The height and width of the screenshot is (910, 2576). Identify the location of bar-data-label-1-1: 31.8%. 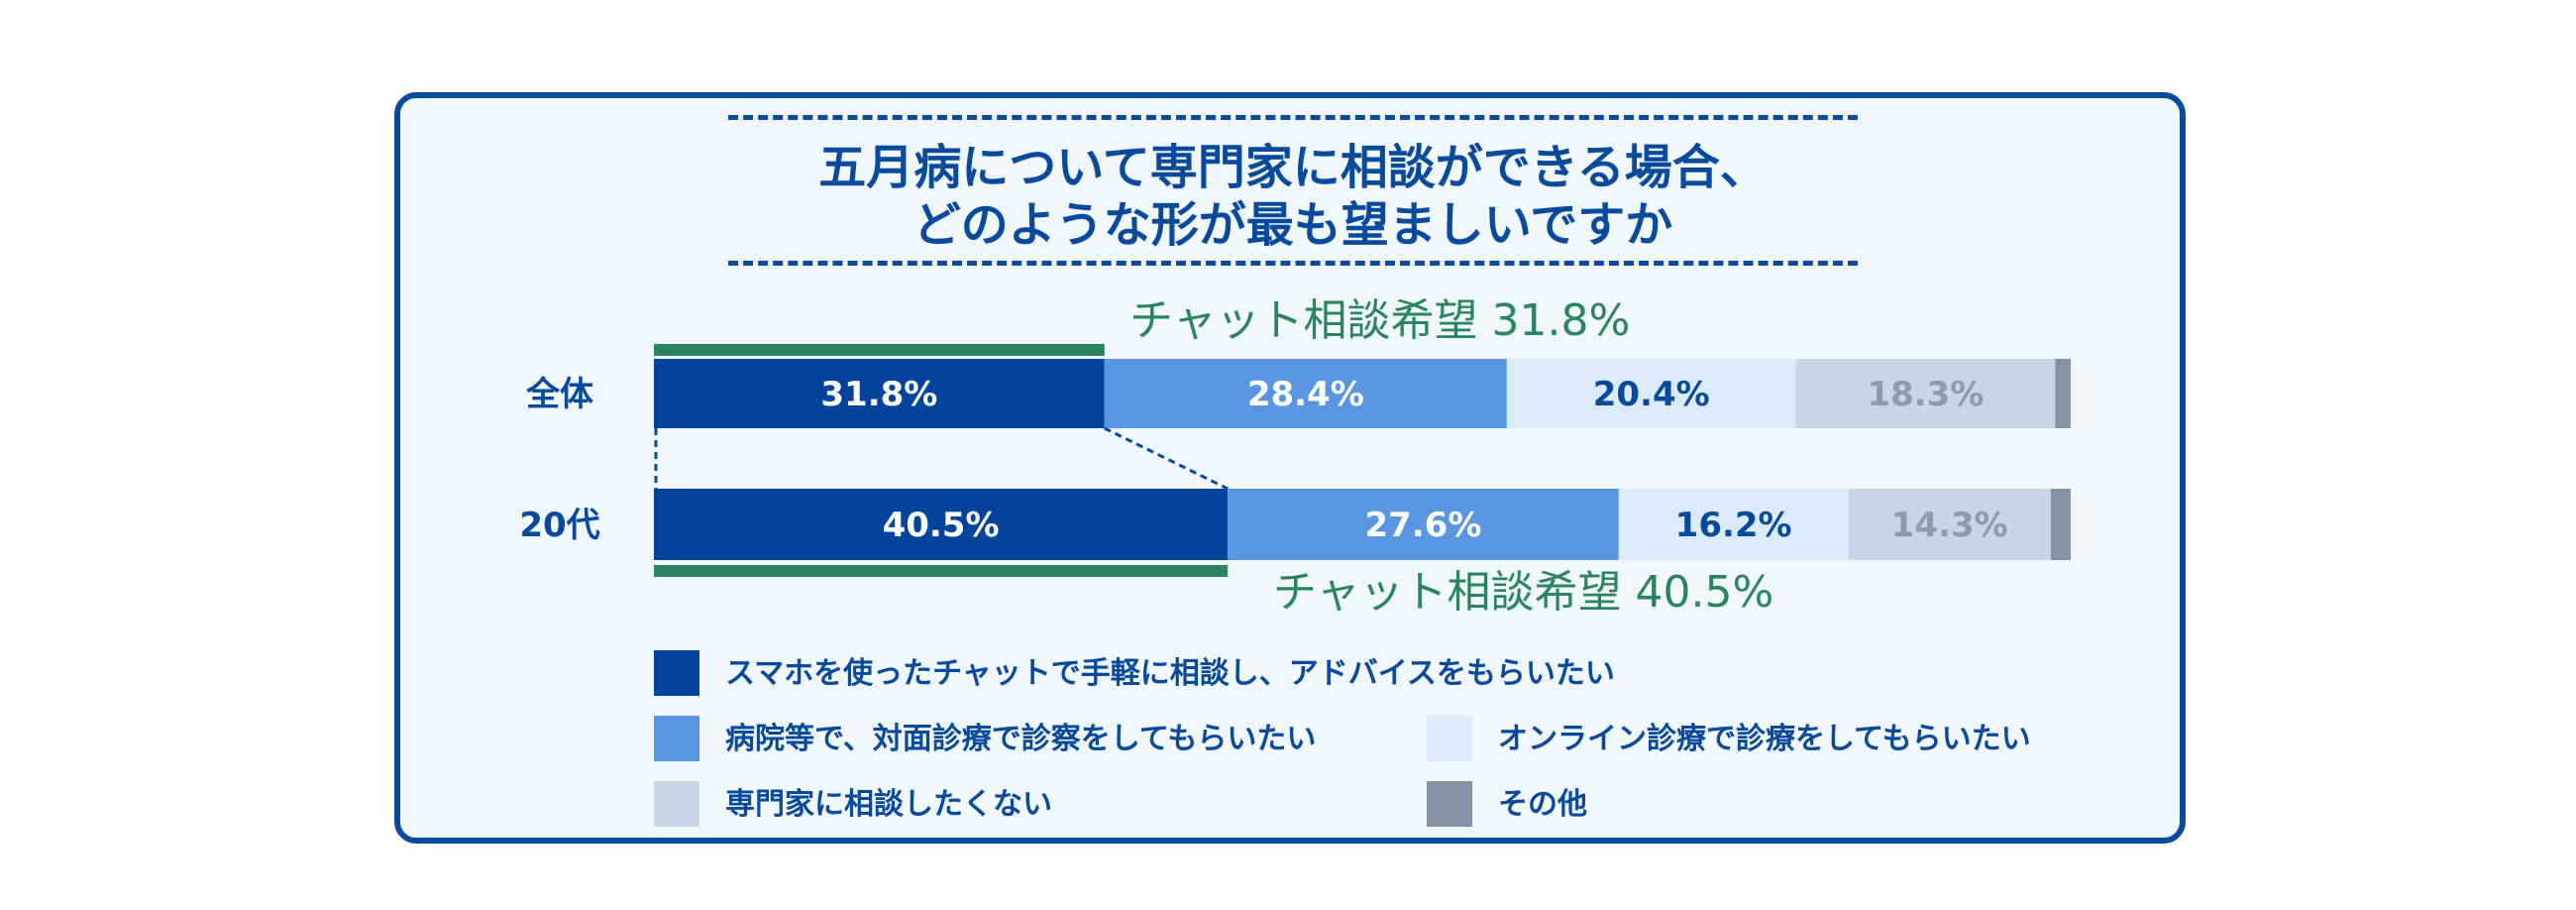
(879, 394).